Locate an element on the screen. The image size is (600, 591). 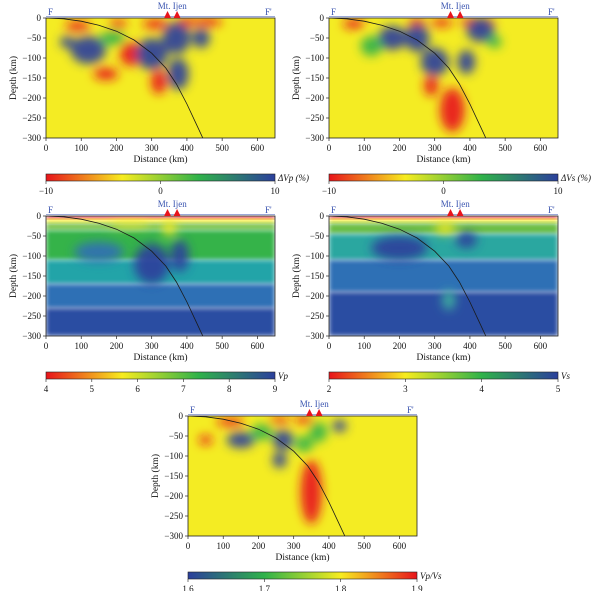
colorbar-tick-label: 1.7 is located at coordinates (265, 587).